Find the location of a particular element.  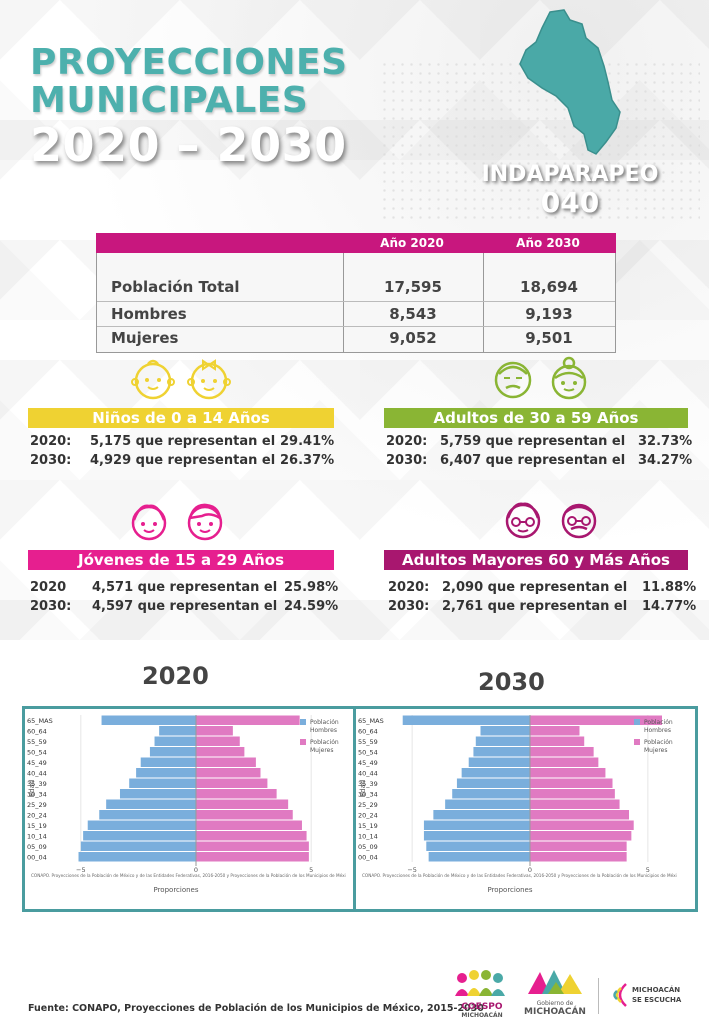

age-tick-label: 15_19 is located at coordinates (368, 826).